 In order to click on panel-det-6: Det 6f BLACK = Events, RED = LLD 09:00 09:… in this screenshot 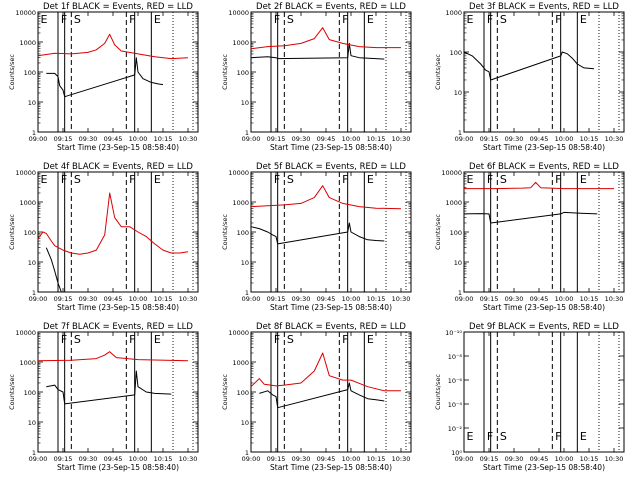, I will do `click(529, 237)`.